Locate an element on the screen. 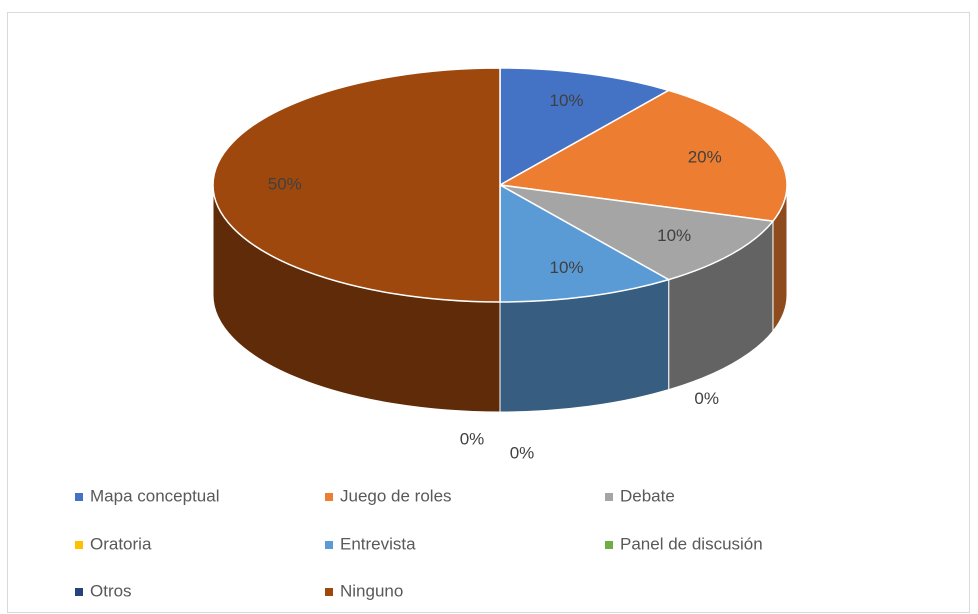 The image size is (978, 614). legend-label: Oratoria is located at coordinates (121, 543).